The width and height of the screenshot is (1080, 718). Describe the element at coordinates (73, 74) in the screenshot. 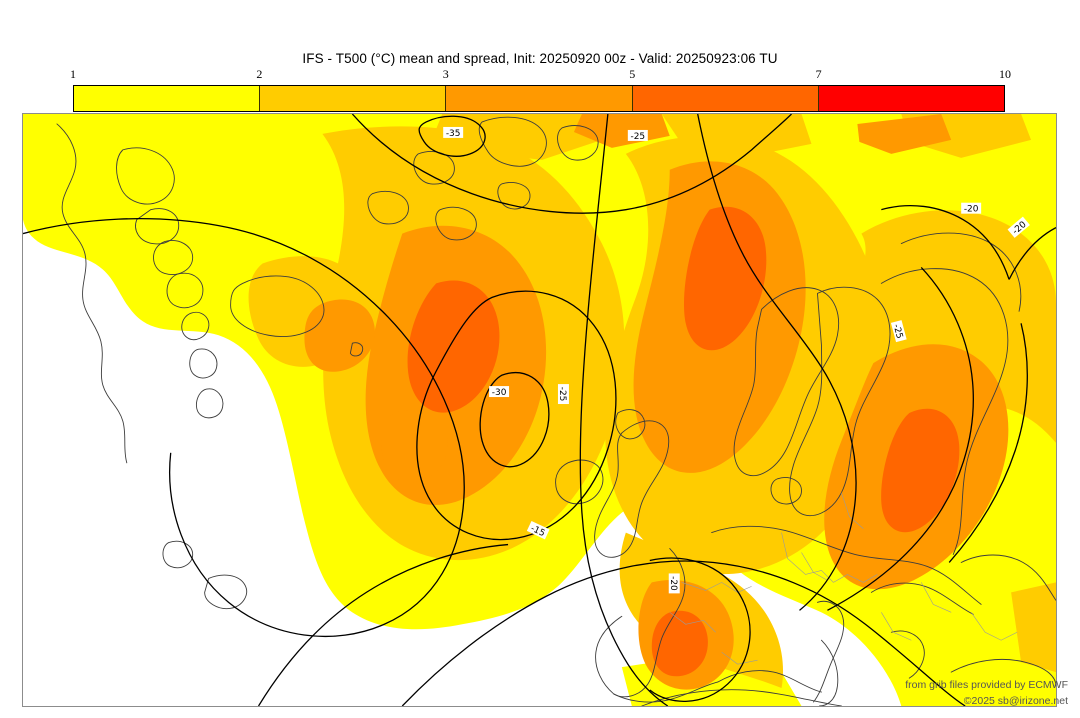

I see `colorbar-tick-0: 1` at that location.